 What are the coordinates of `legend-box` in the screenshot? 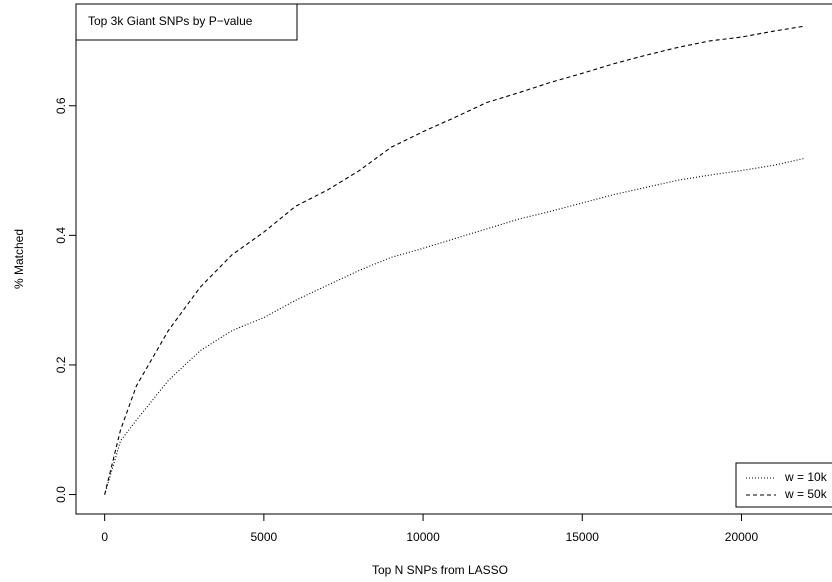 It's located at (783, 485).